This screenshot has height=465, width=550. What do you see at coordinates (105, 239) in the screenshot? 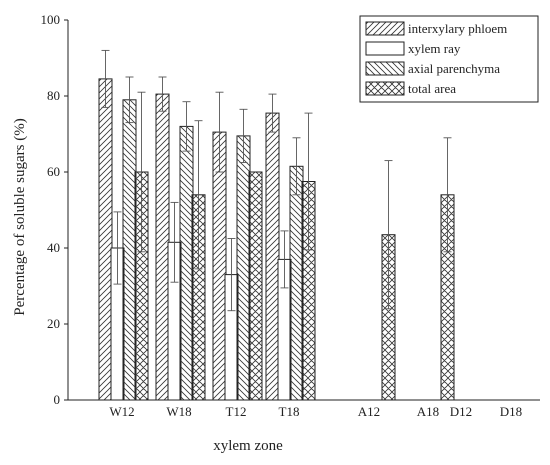
I see `bar-W12-interxylary-phloem` at bounding box center [105, 239].